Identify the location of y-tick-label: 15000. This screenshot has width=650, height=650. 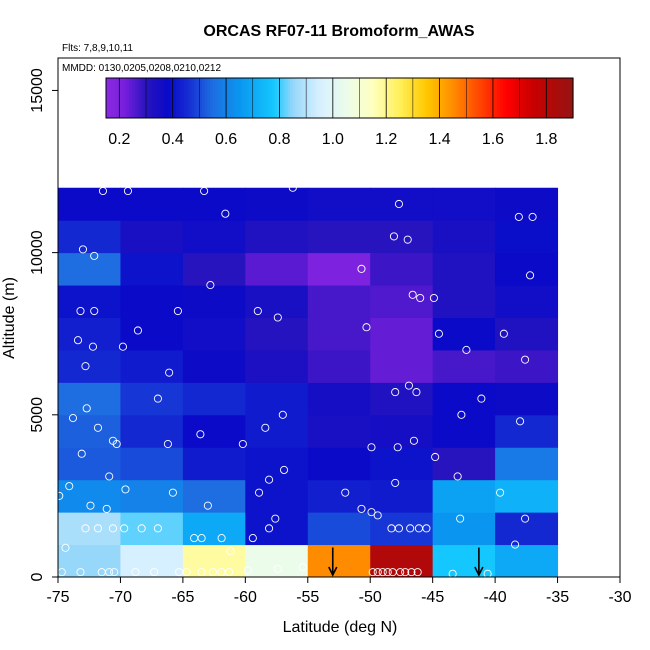
(37, 90).